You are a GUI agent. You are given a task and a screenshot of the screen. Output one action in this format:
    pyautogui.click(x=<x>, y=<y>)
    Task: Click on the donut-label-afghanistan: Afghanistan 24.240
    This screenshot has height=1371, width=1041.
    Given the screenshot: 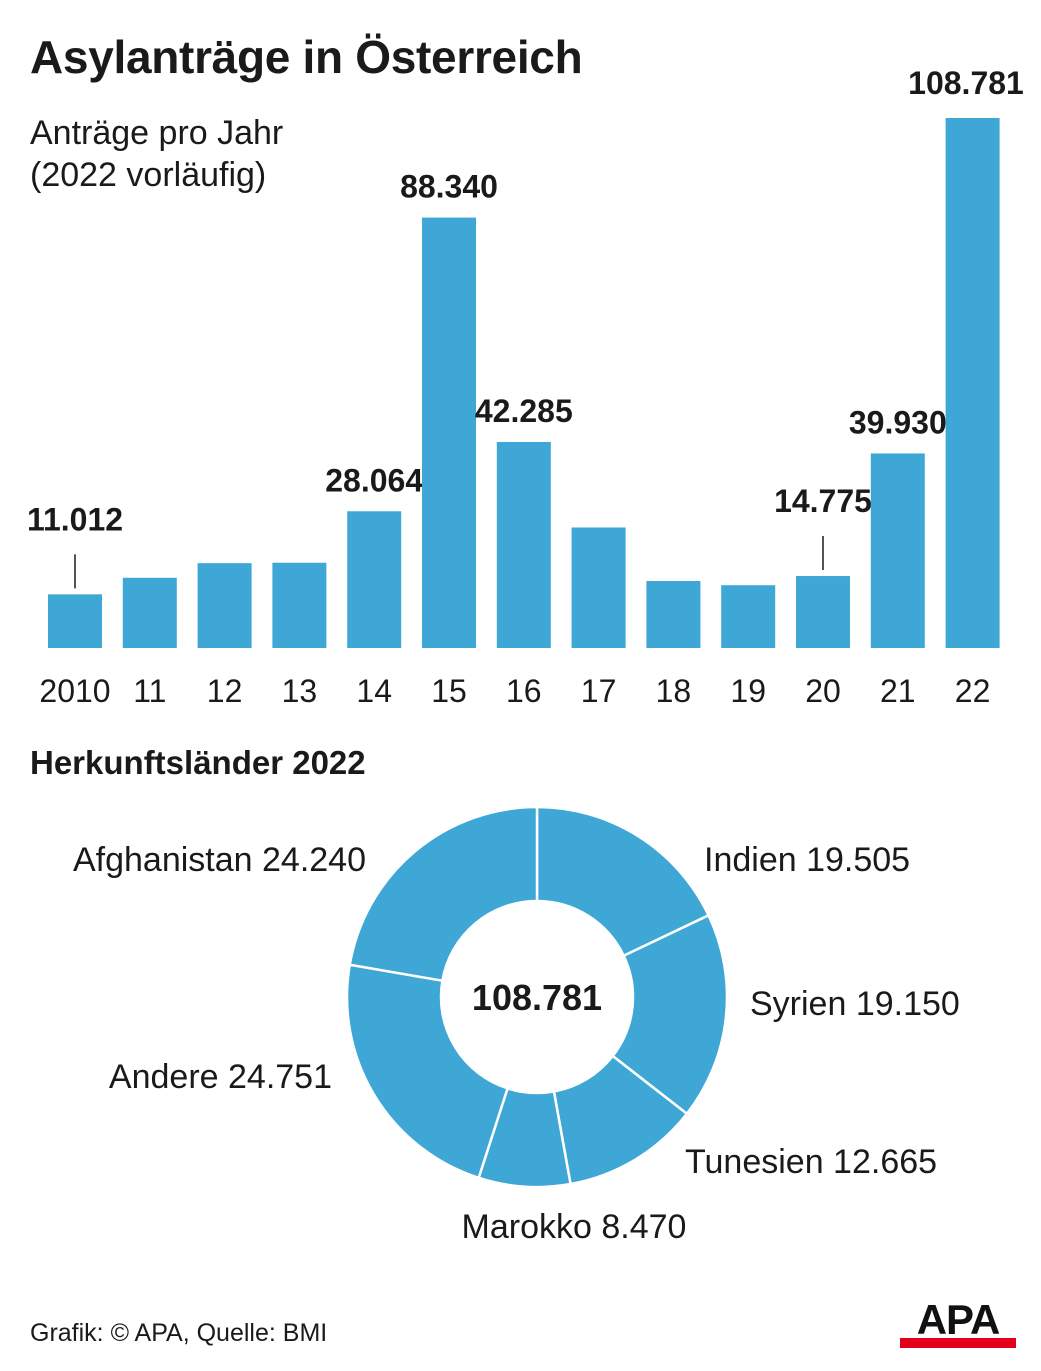 What is the action you would take?
    pyautogui.click(x=219, y=860)
    